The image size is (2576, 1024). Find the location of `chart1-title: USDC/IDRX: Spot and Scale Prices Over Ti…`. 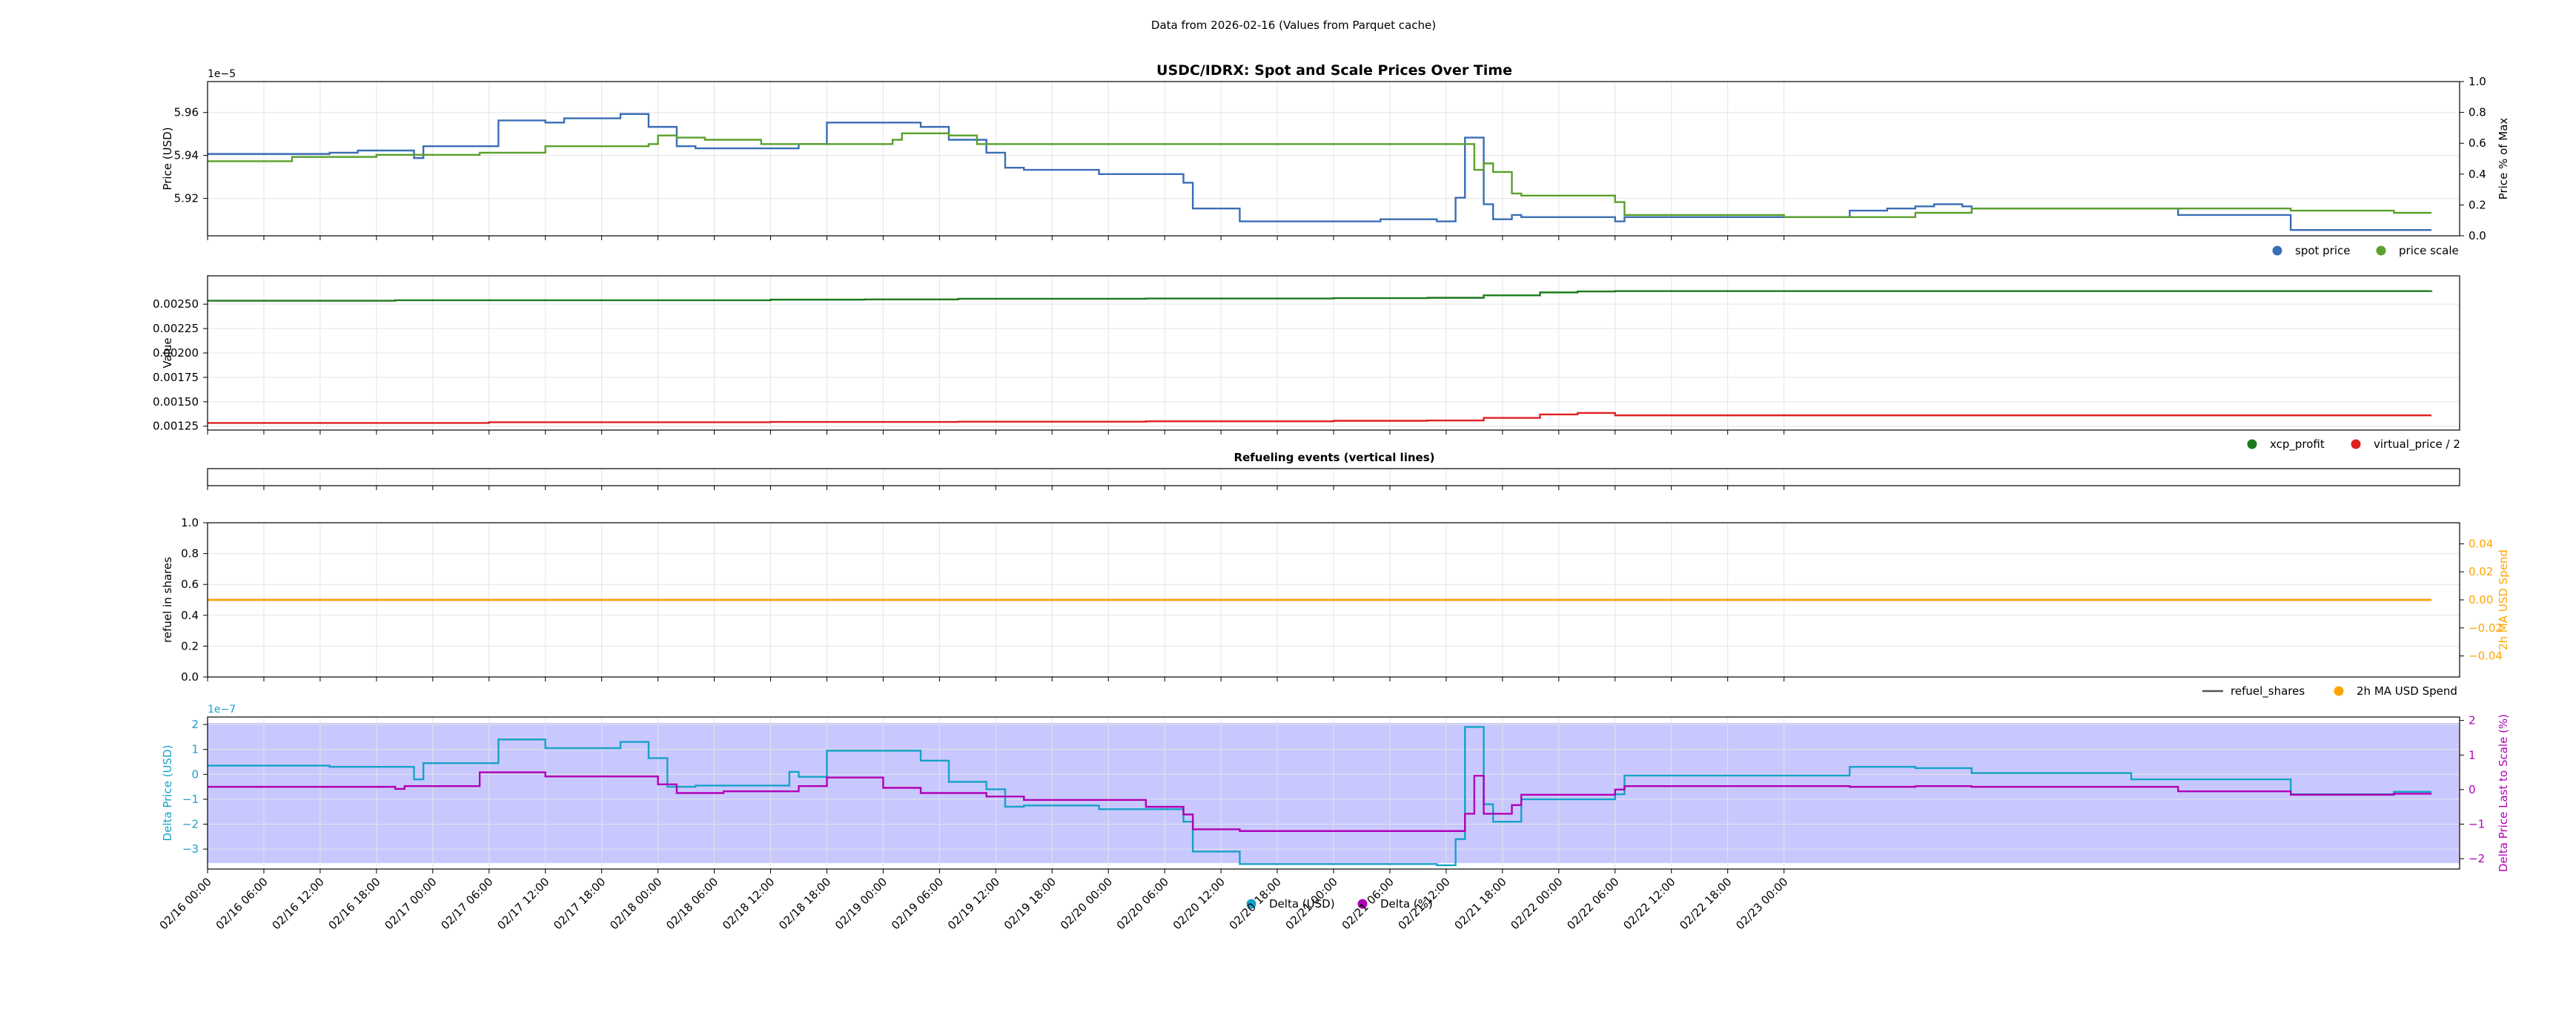

chart1-title: USDC/IDRX: Spot and Scale Prices Over Ti… is located at coordinates (1334, 70).